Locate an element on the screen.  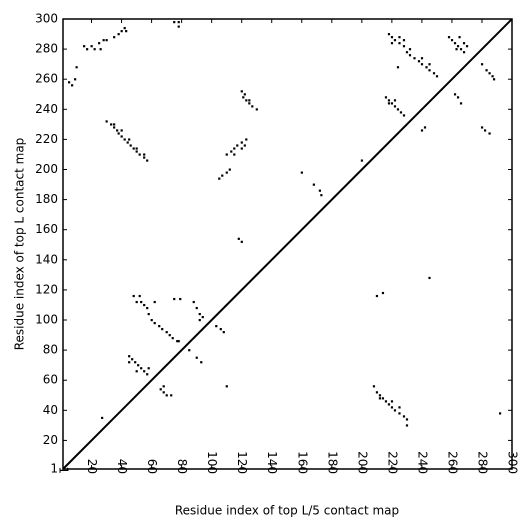
y-tick-label: 100 is located at coordinates (46, 320).